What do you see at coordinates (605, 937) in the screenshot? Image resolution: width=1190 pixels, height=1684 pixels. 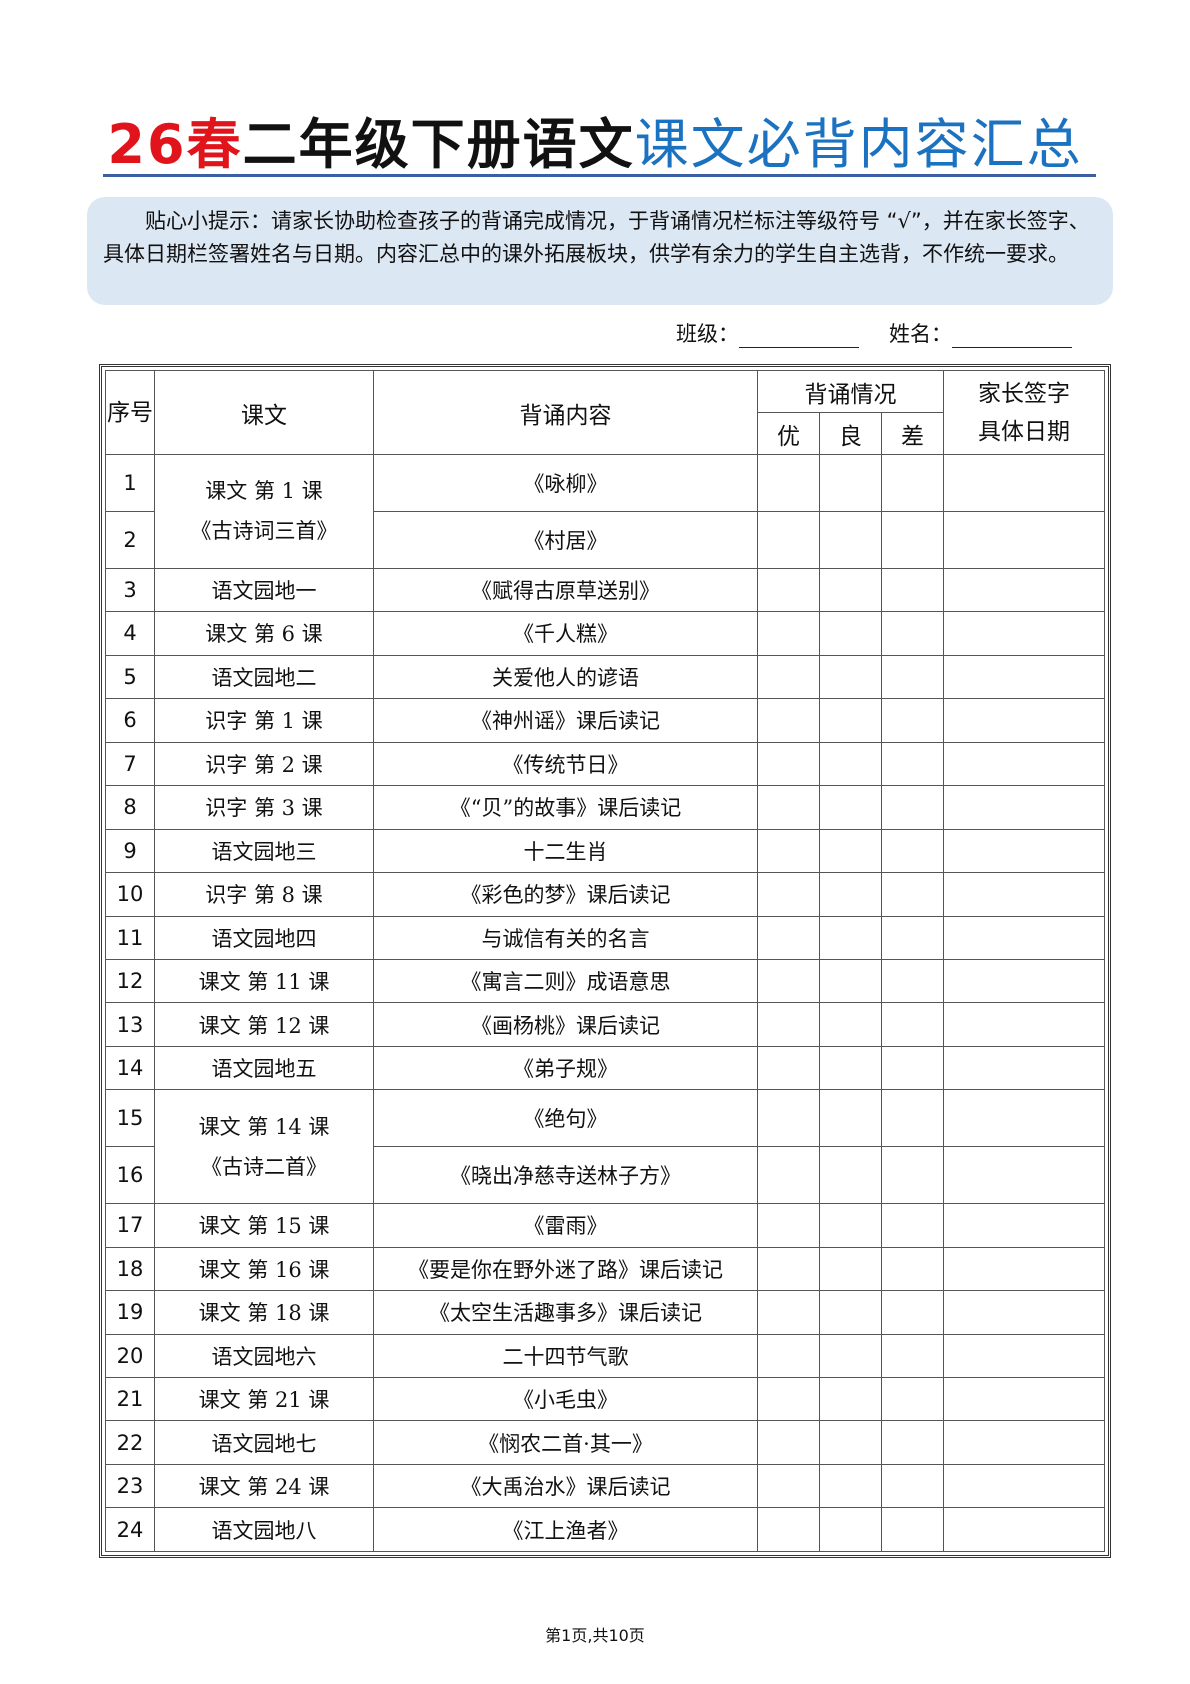 I see `table-row: 11 语文园地四 与诚信有关的名言` at bounding box center [605, 937].